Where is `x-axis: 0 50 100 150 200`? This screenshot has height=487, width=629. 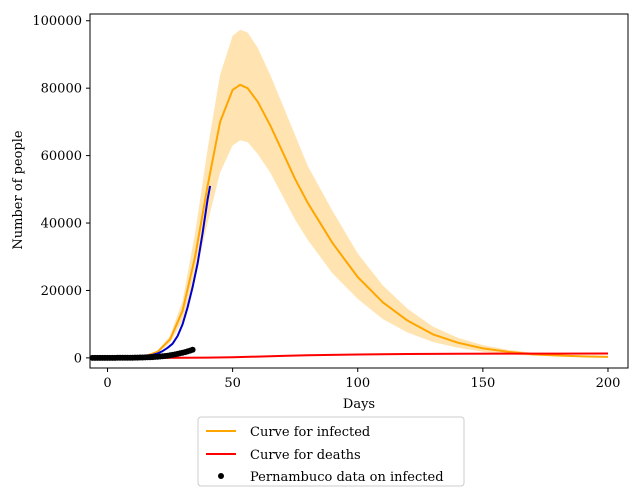 x-axis: 0 50 100 150 200 is located at coordinates (361, 379).